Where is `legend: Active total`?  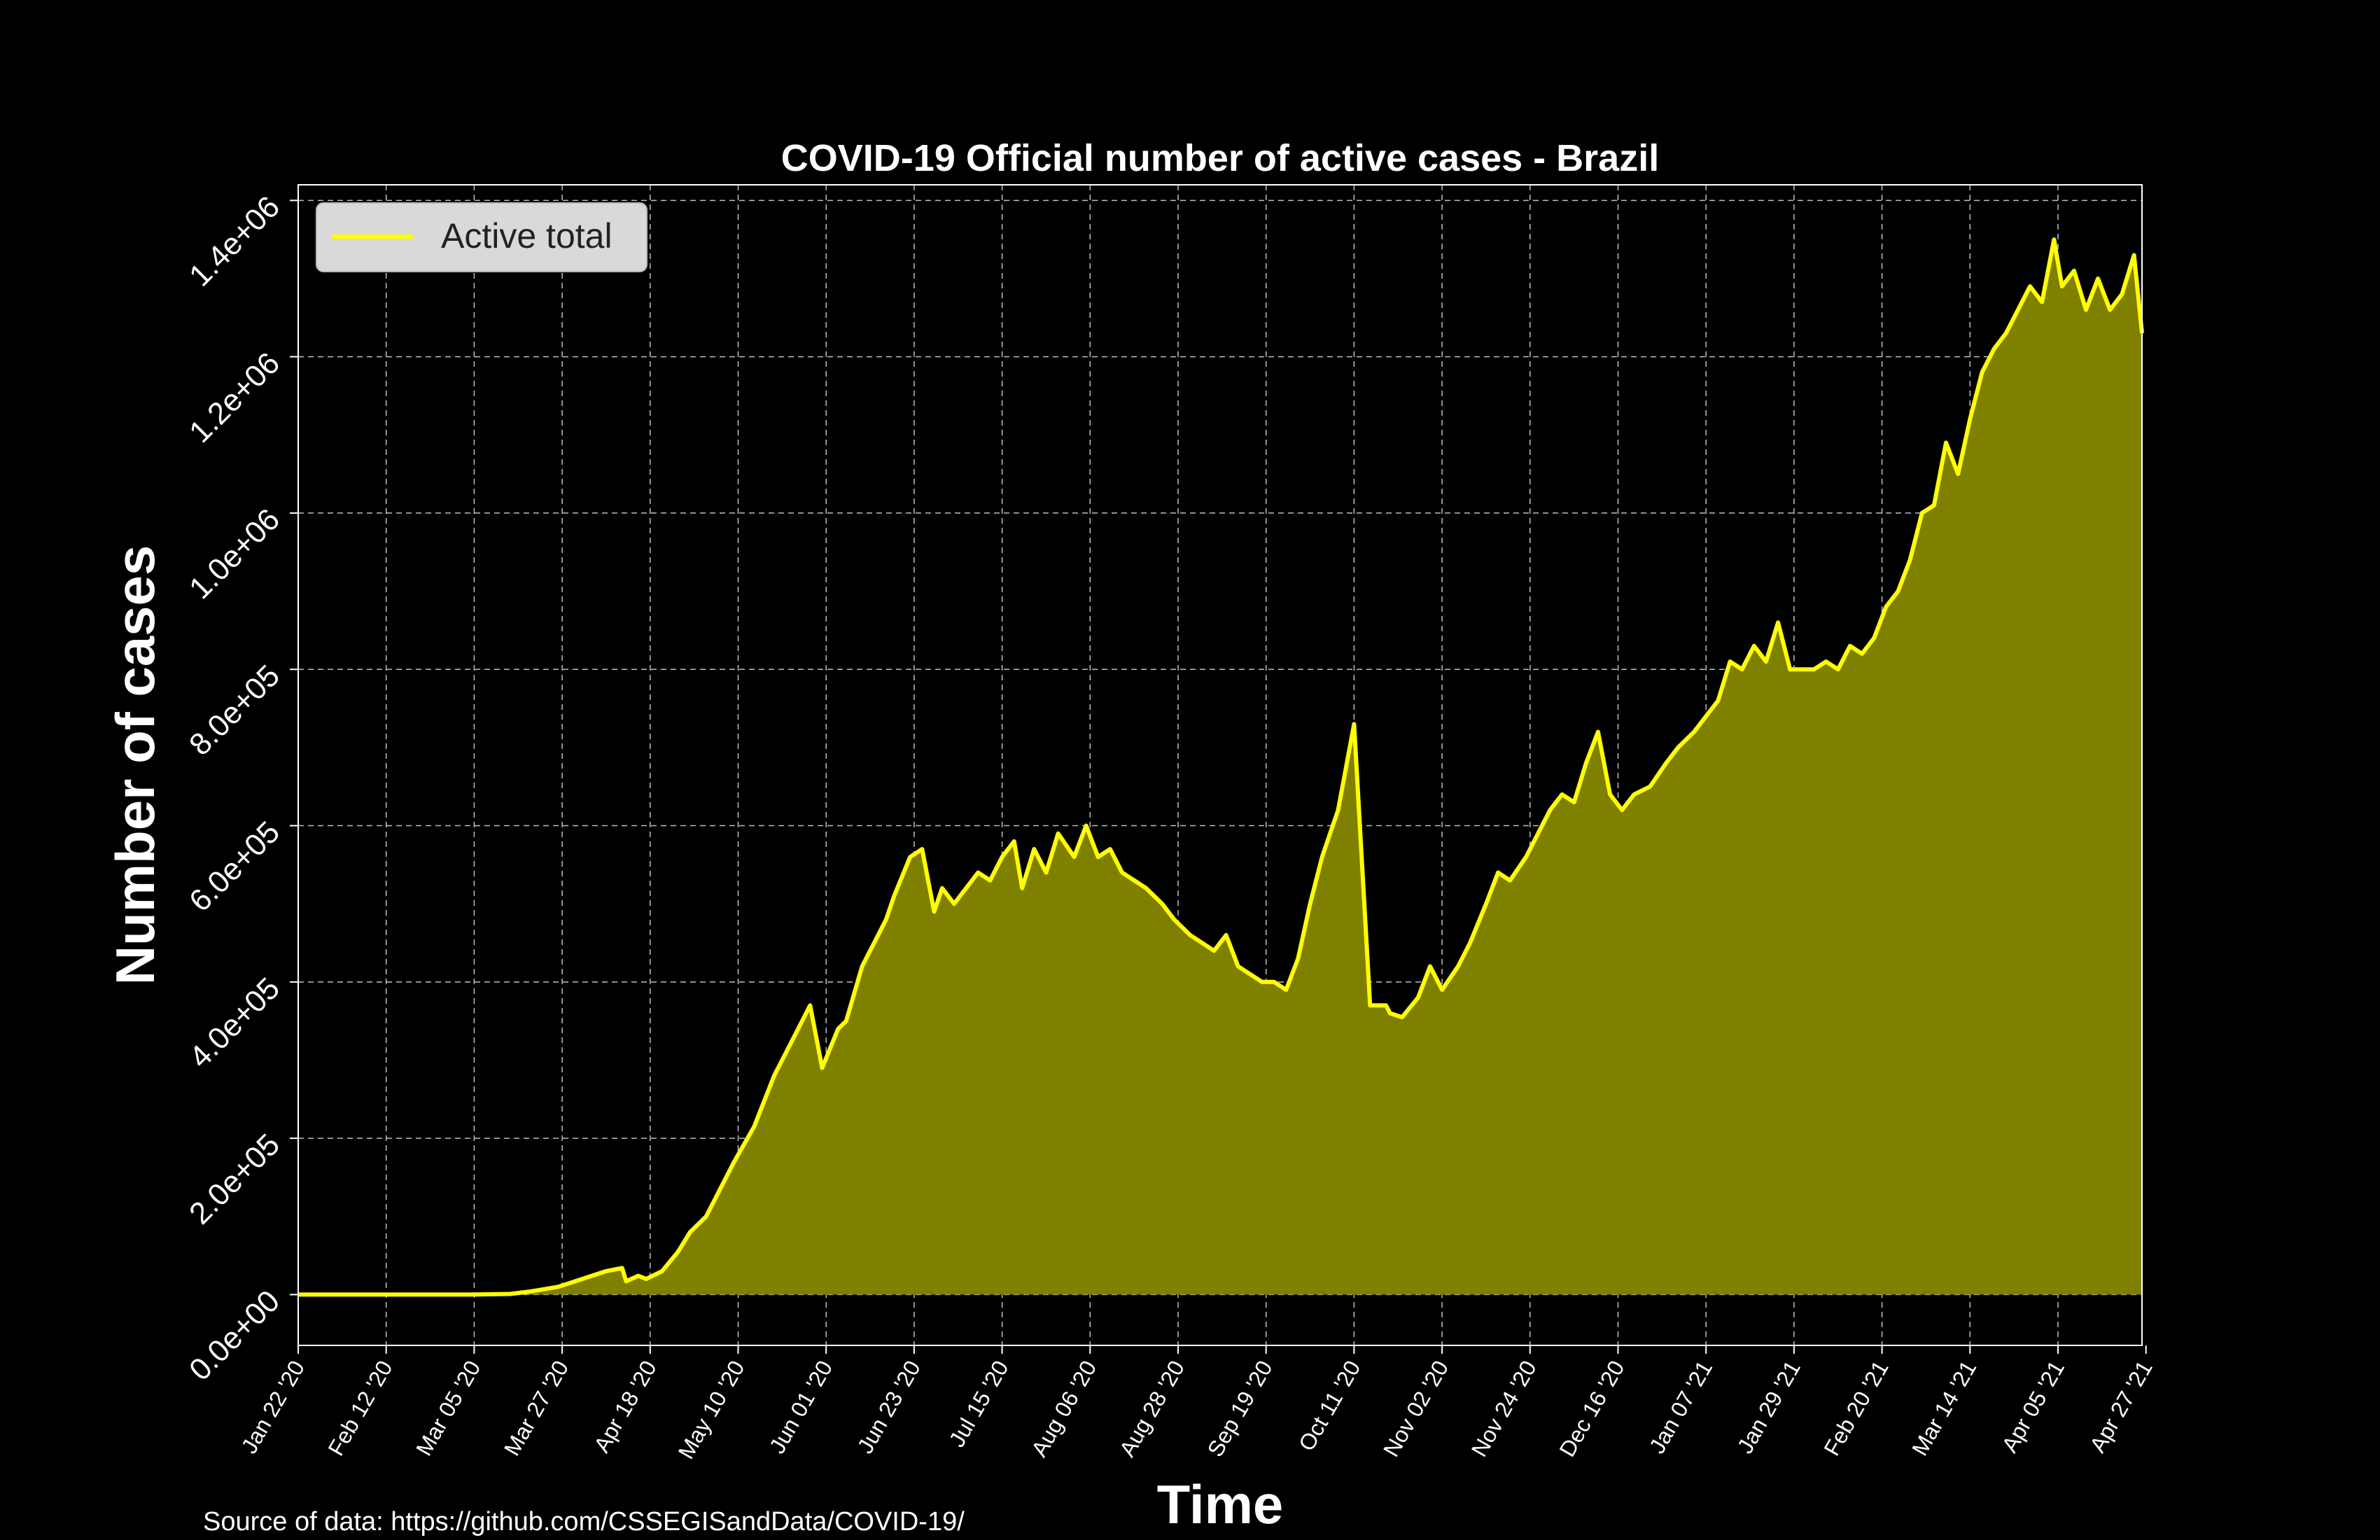
legend: Active total is located at coordinates (482, 237).